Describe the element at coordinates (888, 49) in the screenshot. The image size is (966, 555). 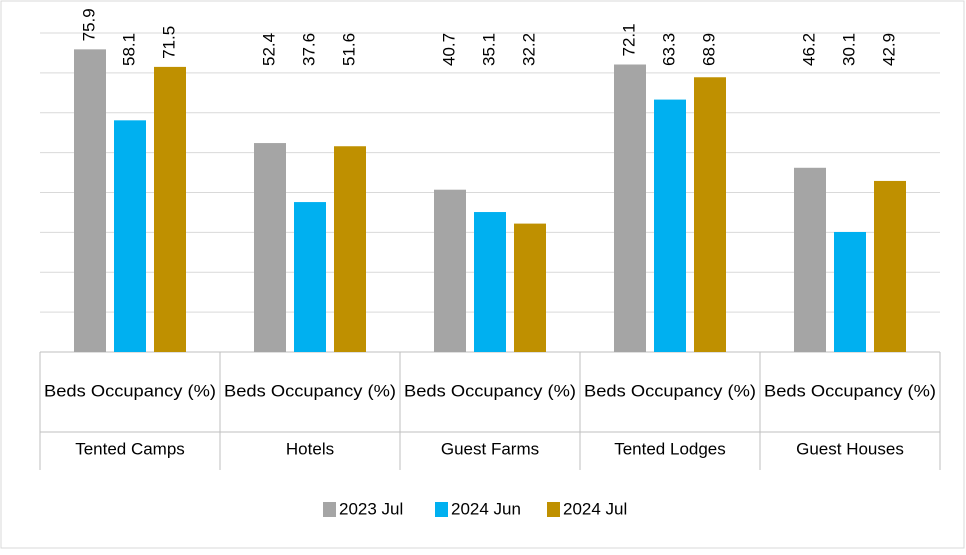
I see `data-label: 42.9` at that location.